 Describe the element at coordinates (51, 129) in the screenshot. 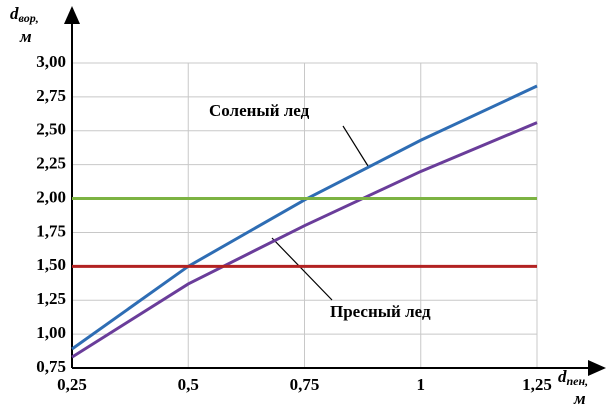

I see `y-tick-label: 2,50` at that location.